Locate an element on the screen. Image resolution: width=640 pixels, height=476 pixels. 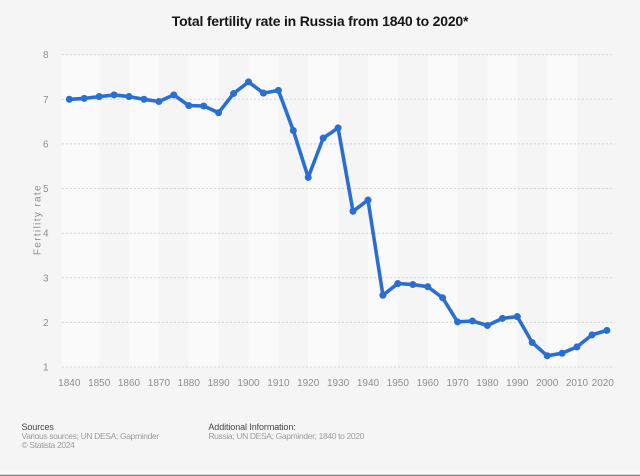
svg-text: 1950 is located at coordinates (398, 383).